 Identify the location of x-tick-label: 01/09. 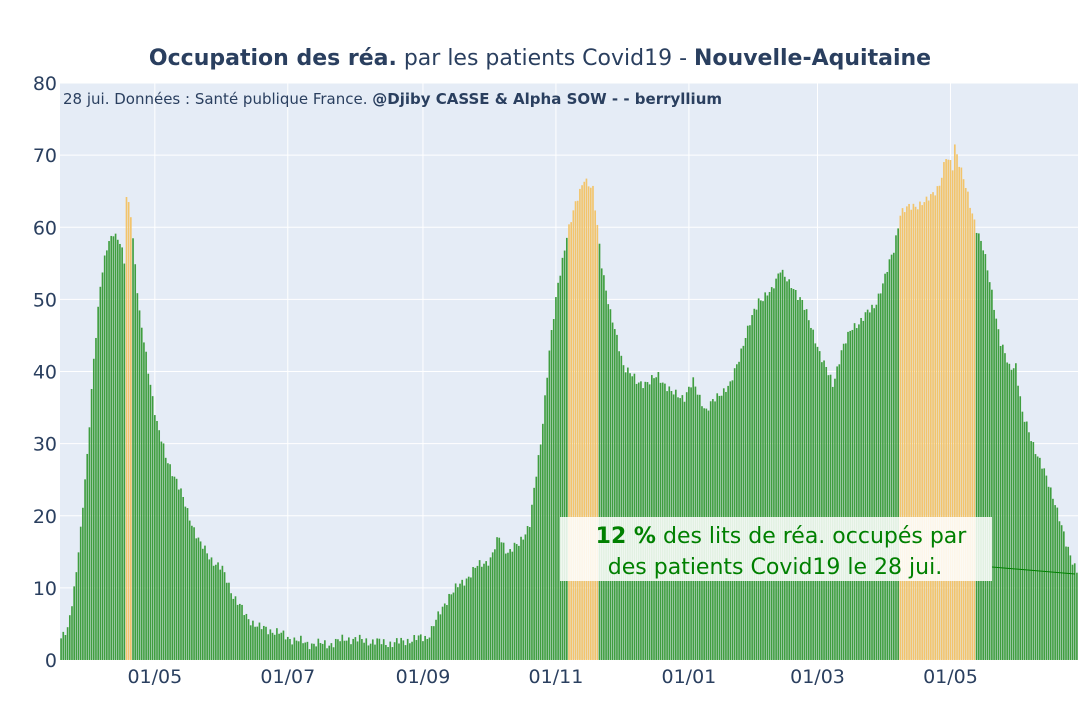
(423, 677).